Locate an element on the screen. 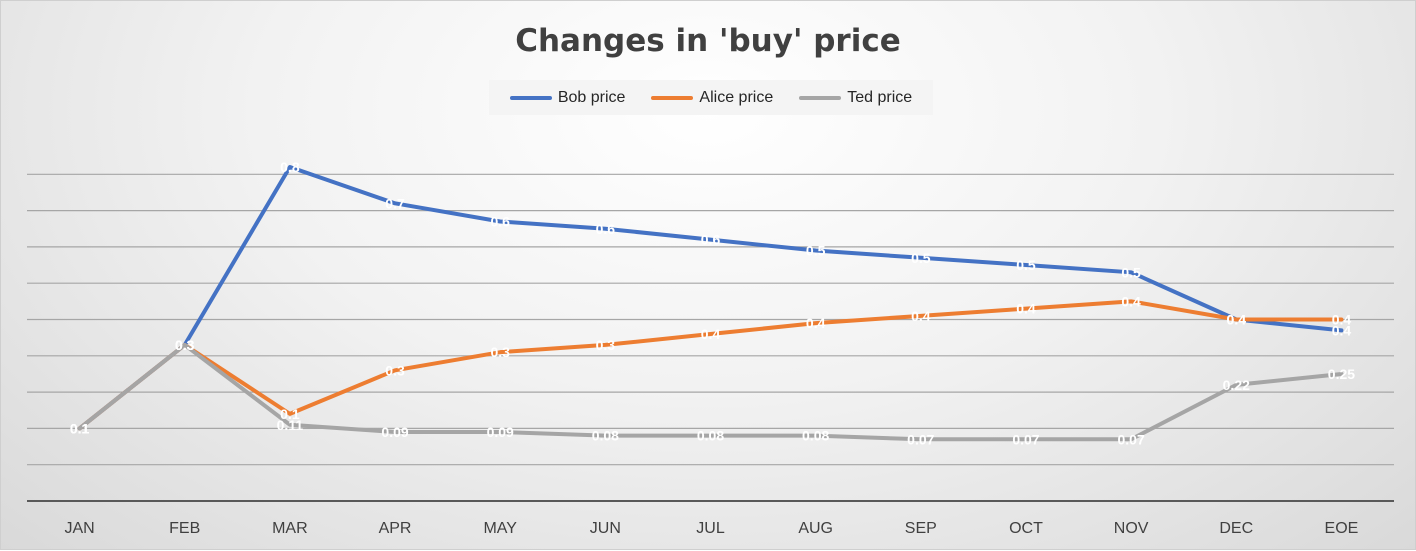 Image resolution: width=1416 pixels, height=551 pixels. data-label-bob-price: 0.7 is located at coordinates (395, 203).